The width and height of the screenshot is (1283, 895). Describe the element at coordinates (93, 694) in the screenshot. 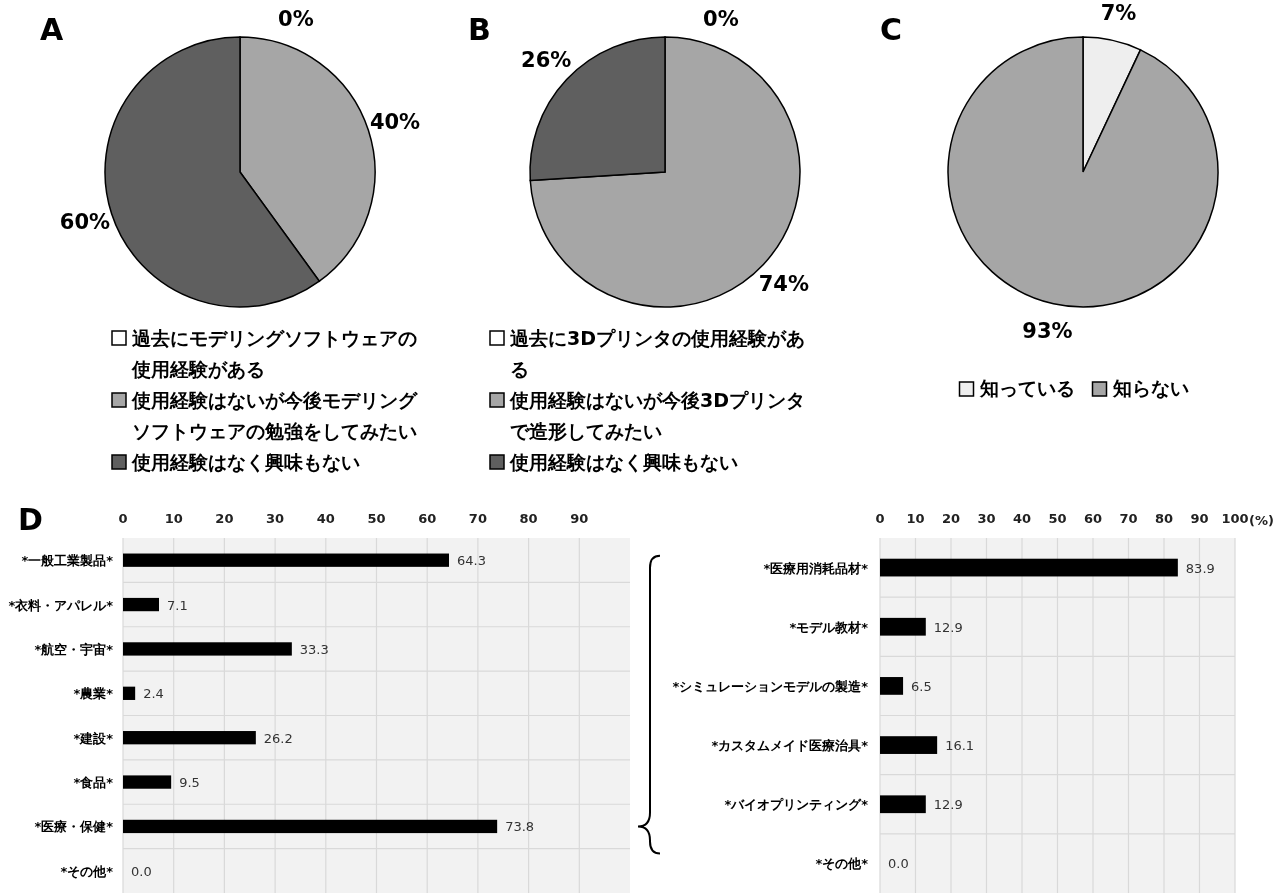

I see `y-tick-label: *農業*` at that location.